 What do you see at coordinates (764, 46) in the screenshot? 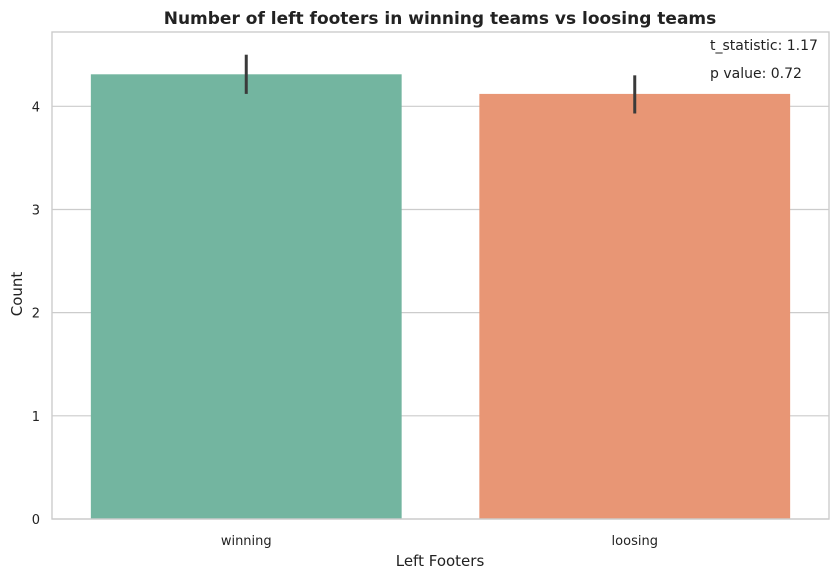
I see `t-statistic-annotation: t_statistic: 1.17` at bounding box center [764, 46].